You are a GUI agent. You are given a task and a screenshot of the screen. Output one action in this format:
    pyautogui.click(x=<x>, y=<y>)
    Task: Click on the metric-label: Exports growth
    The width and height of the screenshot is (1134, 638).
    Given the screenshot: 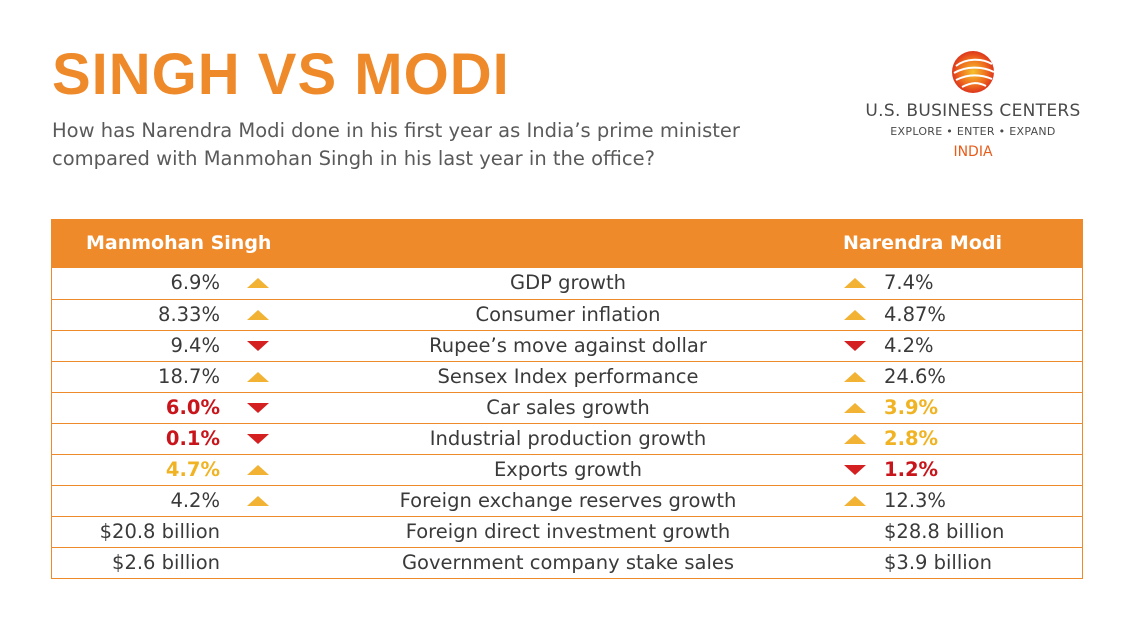 What is the action you would take?
    pyautogui.click(x=568, y=469)
    